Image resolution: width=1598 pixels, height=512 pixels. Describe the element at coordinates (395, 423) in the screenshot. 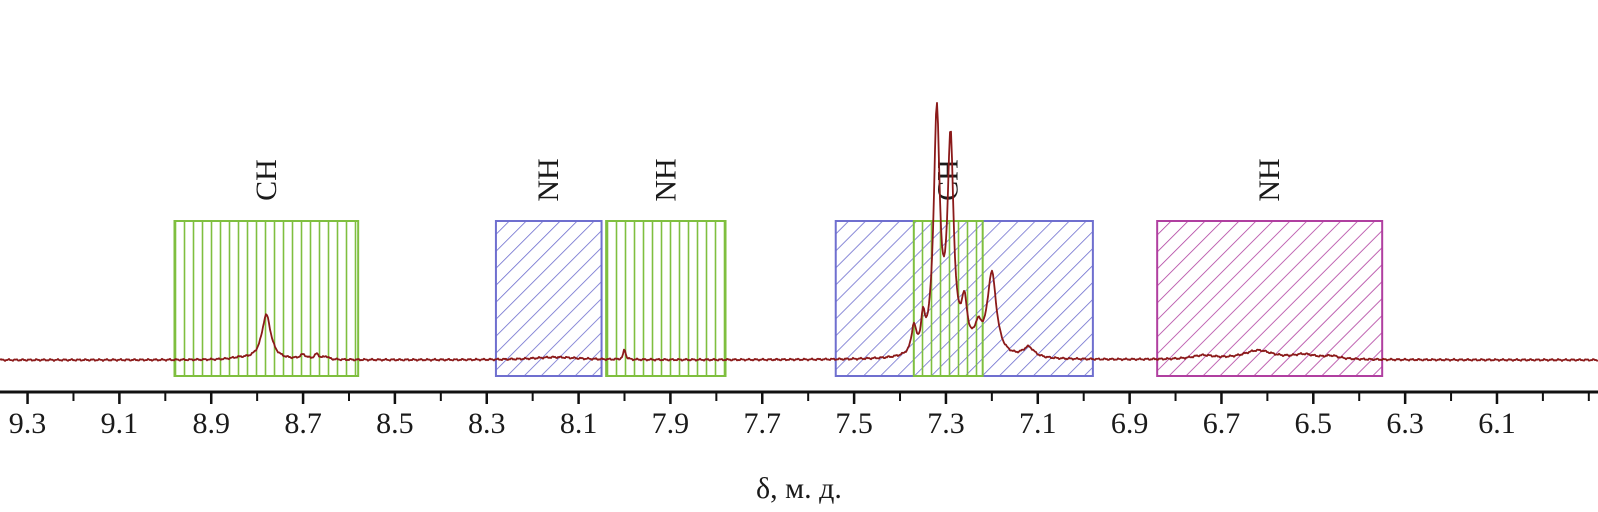

I see `x-tick-label: 8.5` at that location.